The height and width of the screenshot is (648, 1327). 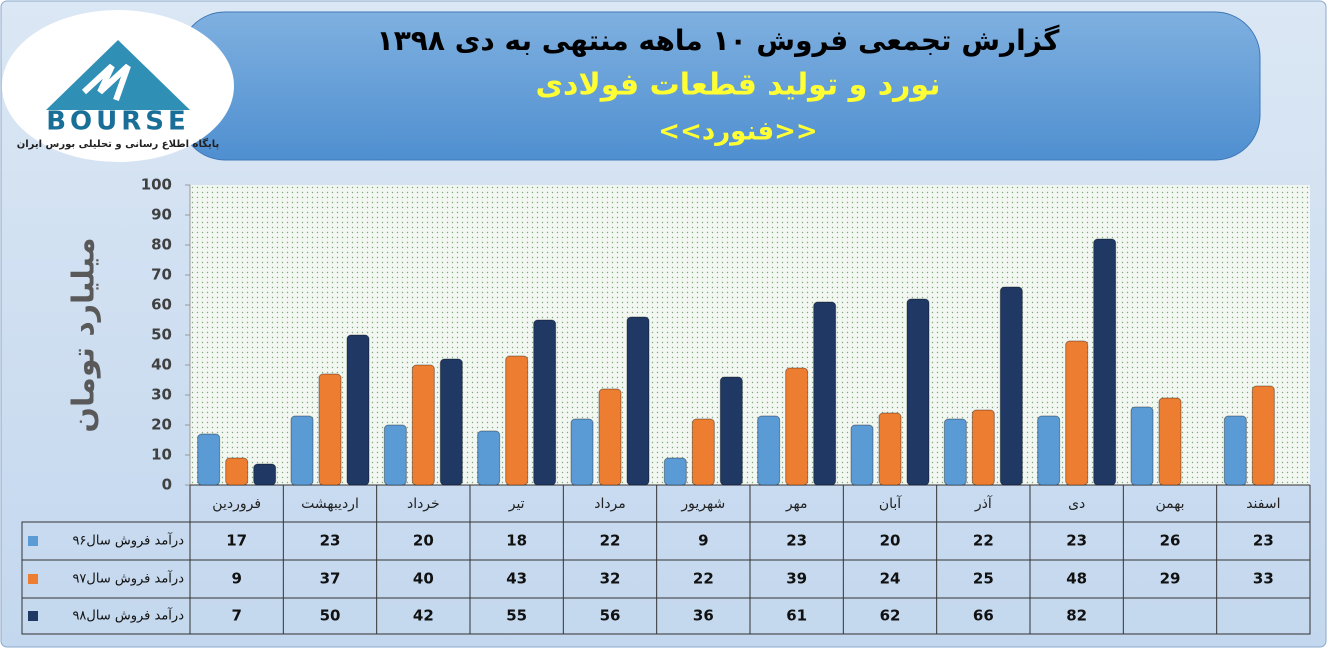 I want to click on table-value: 32, so click(x=610, y=579).